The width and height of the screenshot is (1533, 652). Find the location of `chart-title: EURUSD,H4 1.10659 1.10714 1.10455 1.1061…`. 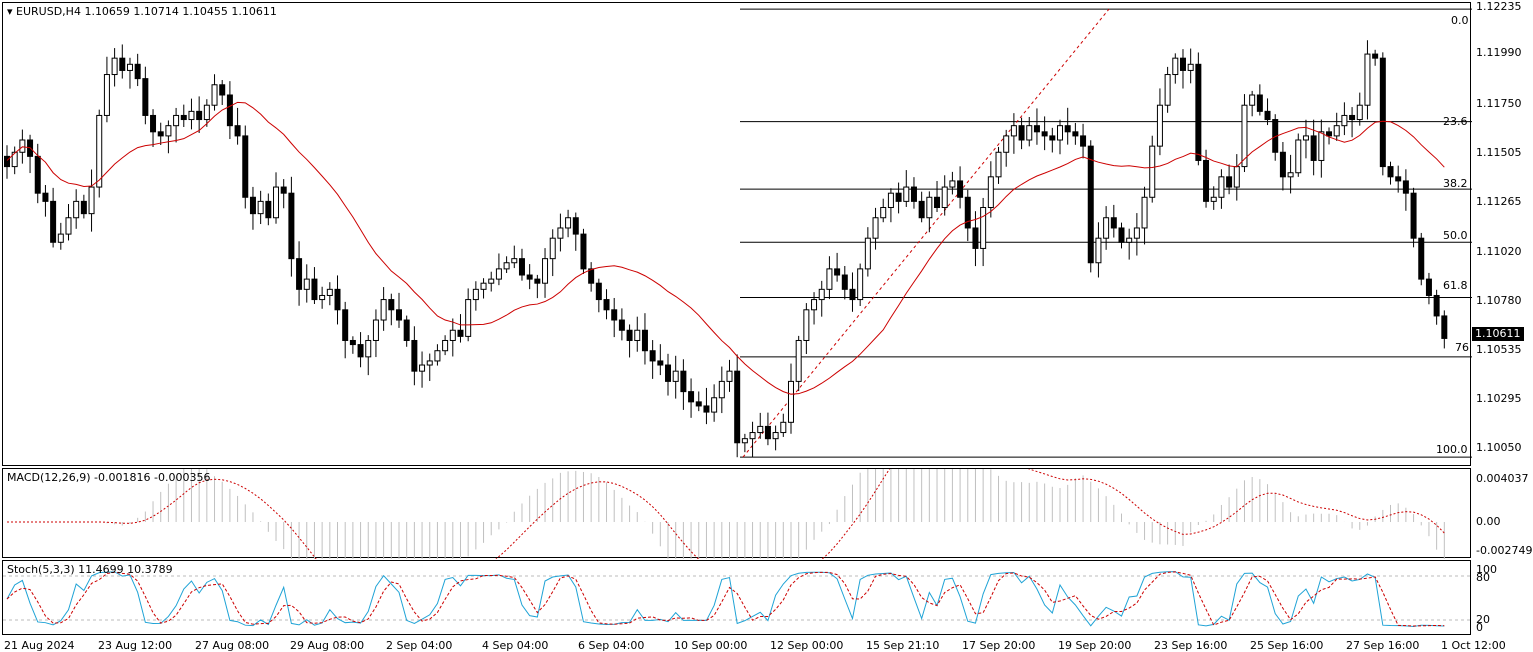

chart-title: EURUSD,H4 1.10659 1.10714 1.10455 1.1061… is located at coordinates (146, 11).